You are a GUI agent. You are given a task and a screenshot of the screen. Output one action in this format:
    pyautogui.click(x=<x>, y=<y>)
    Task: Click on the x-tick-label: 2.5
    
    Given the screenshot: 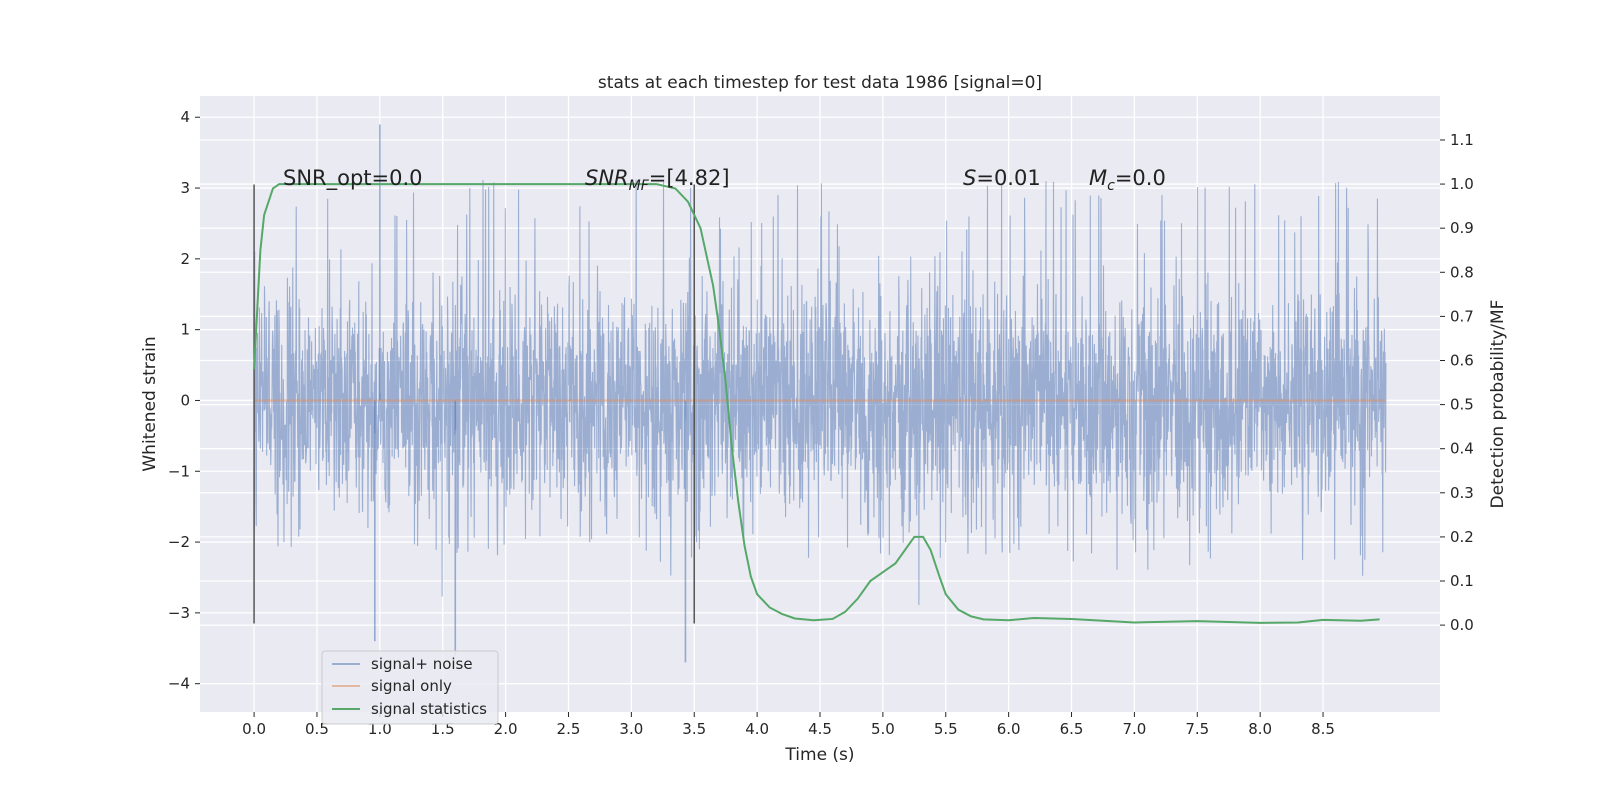 What is the action you would take?
    pyautogui.click(x=569, y=729)
    